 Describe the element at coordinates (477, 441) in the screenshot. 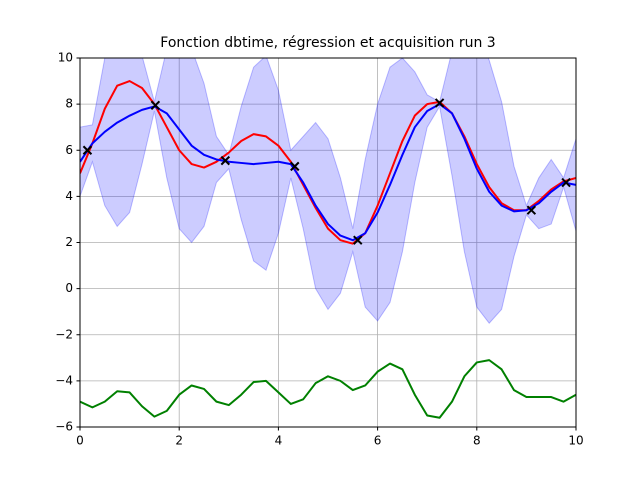

I see `x-tick-label: 8` at that location.